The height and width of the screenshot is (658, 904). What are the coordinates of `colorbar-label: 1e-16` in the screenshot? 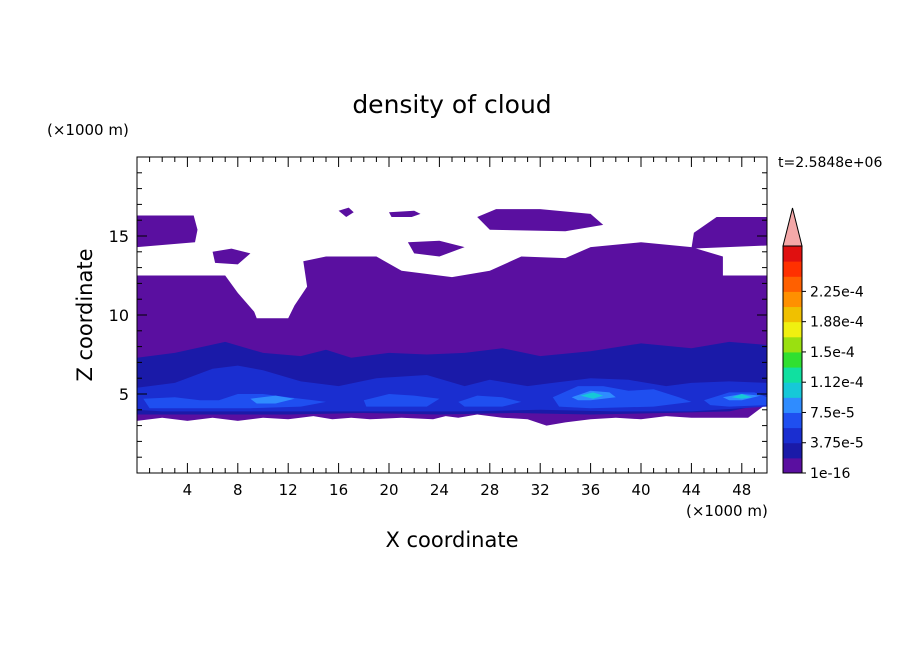 It's located at (830, 474).